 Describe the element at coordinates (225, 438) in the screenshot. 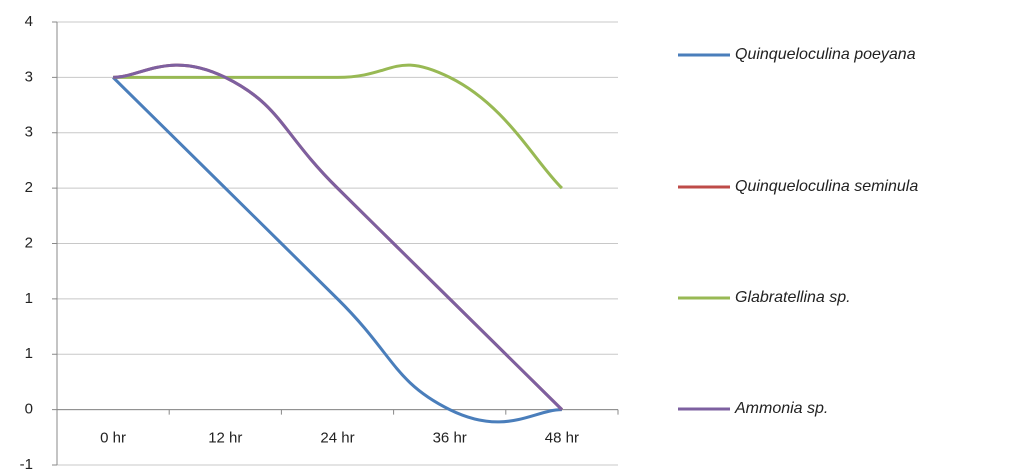

I see `x-tick-label: 12 hr` at that location.